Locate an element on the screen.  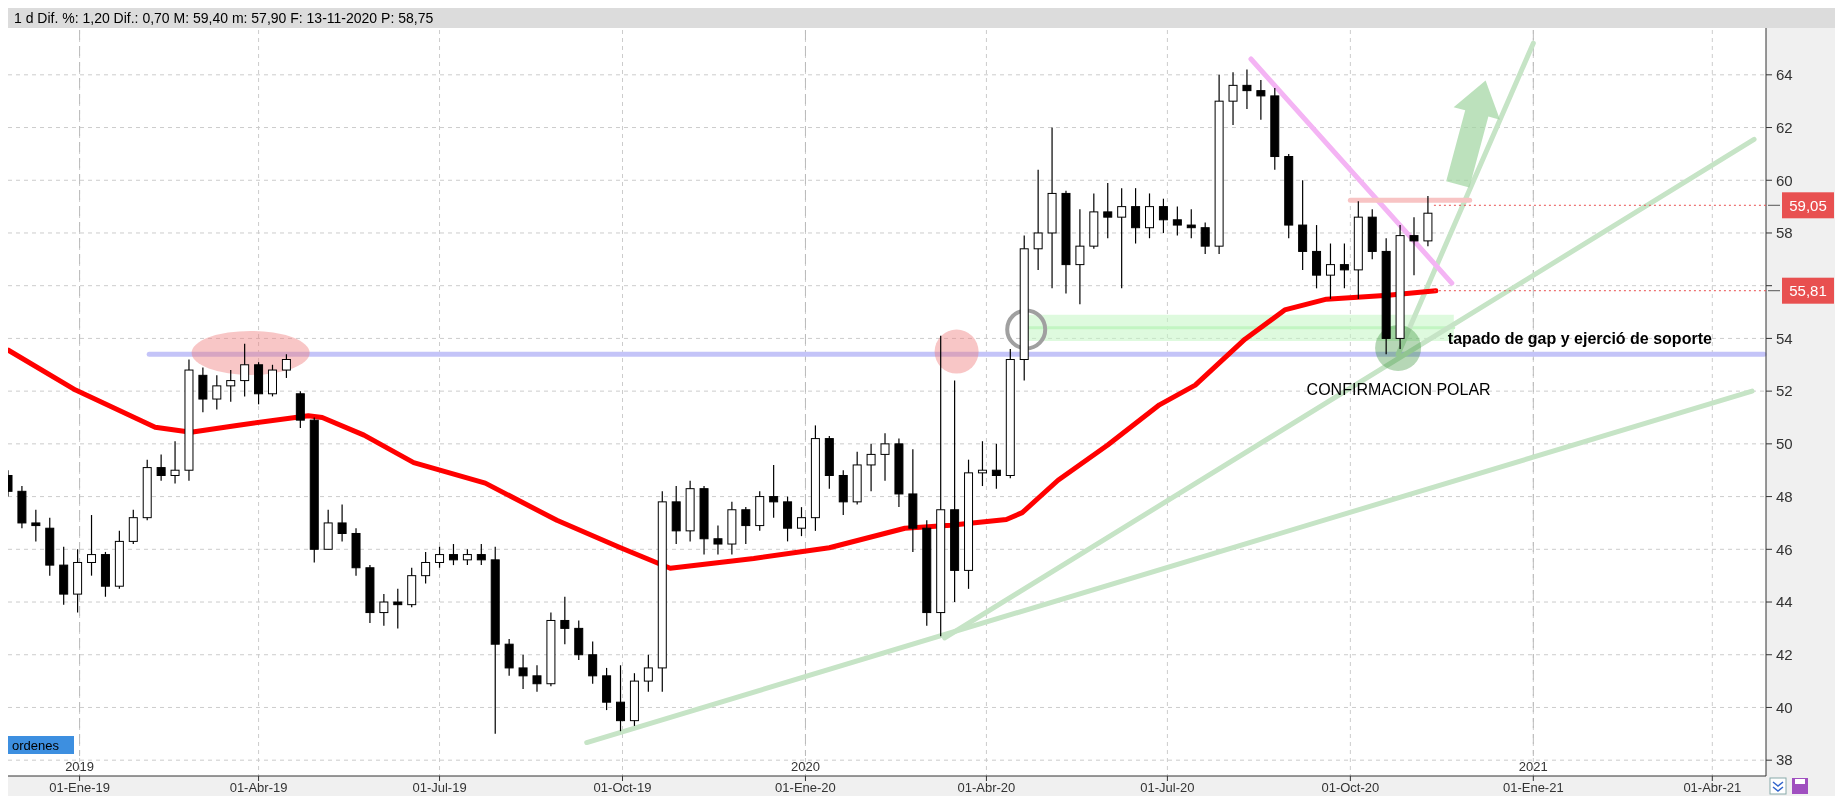
ref-line-label: 59,05 is located at coordinates (1808, 205).